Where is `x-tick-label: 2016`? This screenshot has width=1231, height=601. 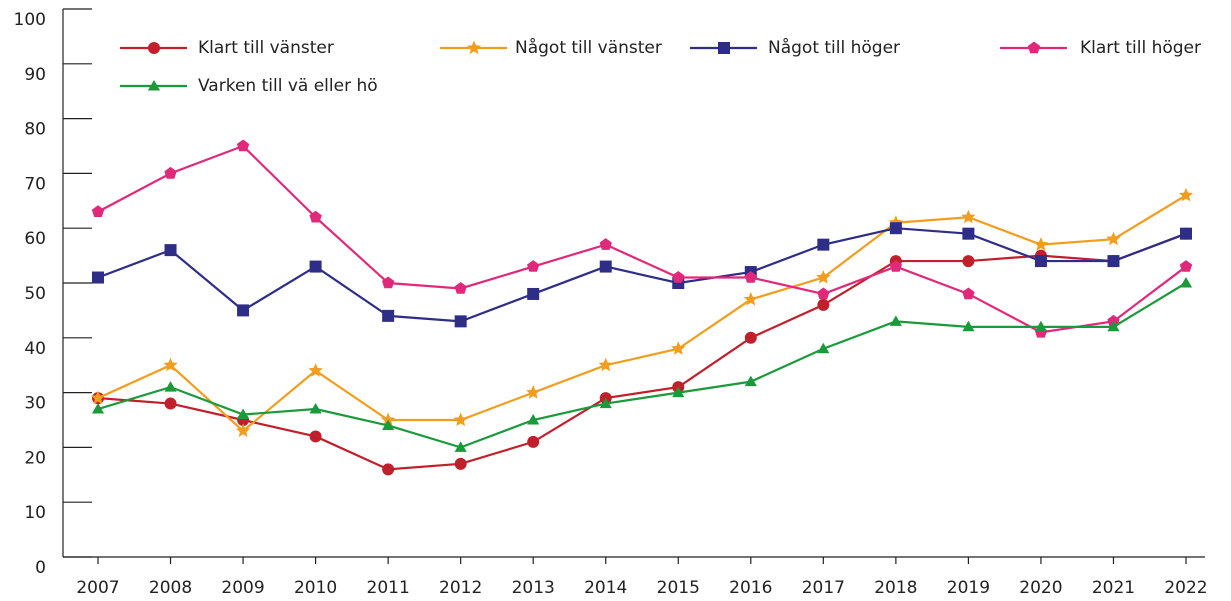 x-tick-label: 2016 is located at coordinates (750, 588).